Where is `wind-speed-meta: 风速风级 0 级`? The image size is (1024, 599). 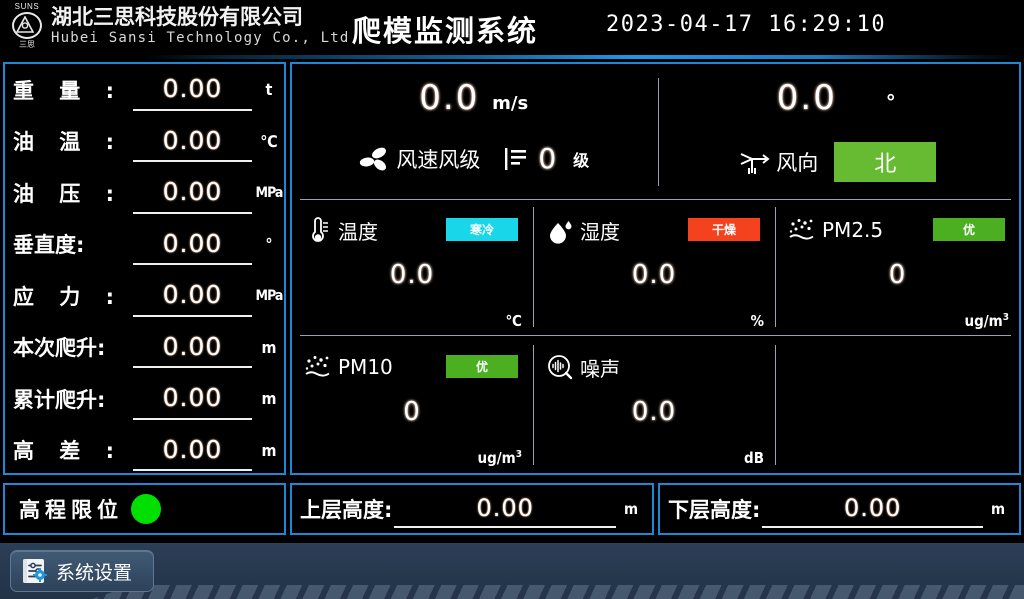
wind-speed-meta: 风速风级 0 级 is located at coordinates (474, 158).